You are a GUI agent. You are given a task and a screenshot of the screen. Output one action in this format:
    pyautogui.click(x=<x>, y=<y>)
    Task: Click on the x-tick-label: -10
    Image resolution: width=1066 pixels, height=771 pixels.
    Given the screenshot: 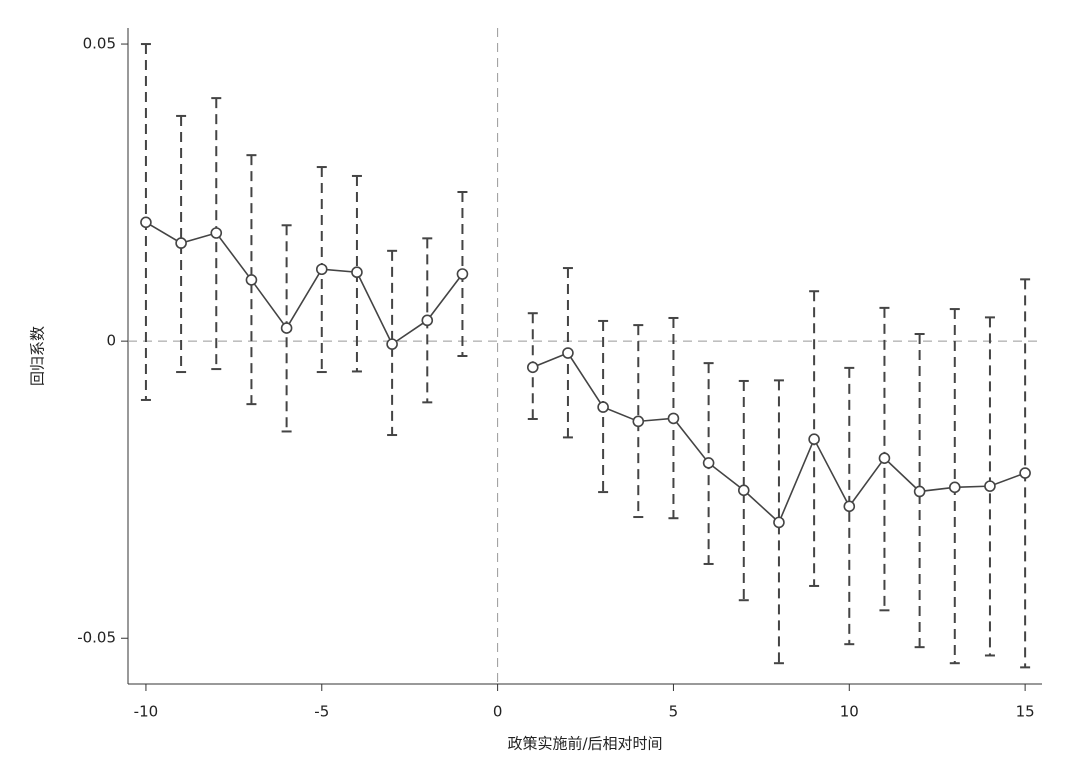 What is the action you would take?
    pyautogui.click(x=146, y=712)
    